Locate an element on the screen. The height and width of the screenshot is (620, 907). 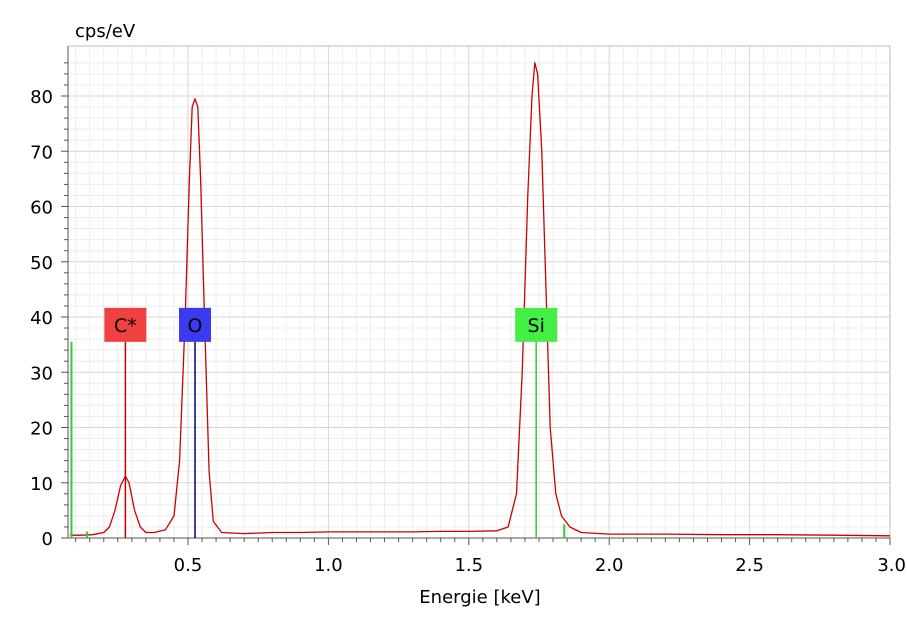
x-tick-label: 2.0 is located at coordinates (609, 565).